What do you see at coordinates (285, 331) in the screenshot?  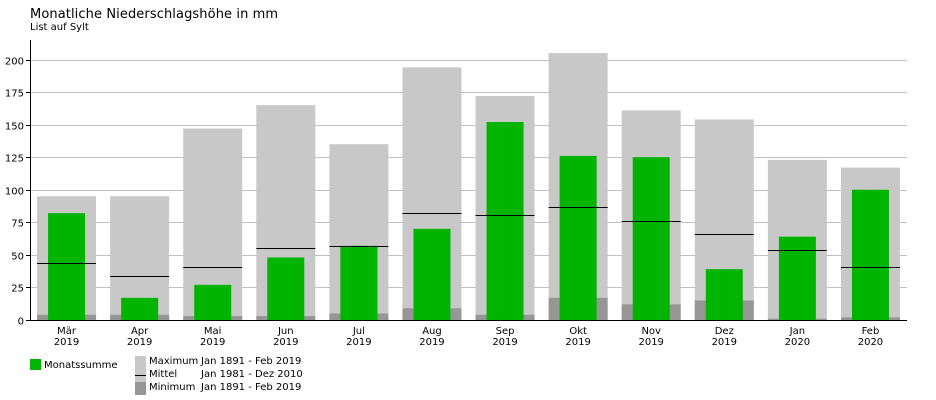 I see `x-label-month-3: Jun` at bounding box center [285, 331].